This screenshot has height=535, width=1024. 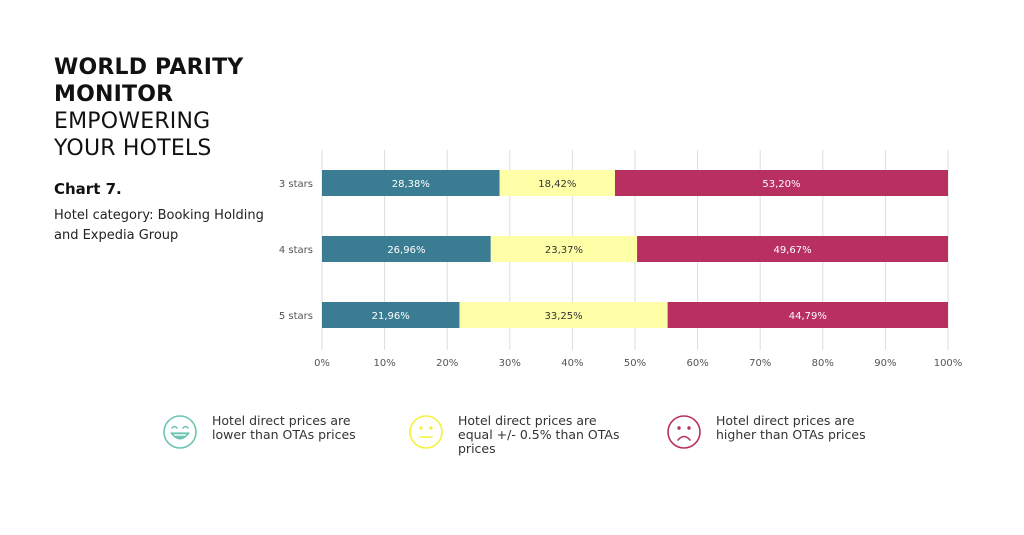 What do you see at coordinates (322, 363) in the screenshot?
I see `x-tick-label: 0%` at bounding box center [322, 363].